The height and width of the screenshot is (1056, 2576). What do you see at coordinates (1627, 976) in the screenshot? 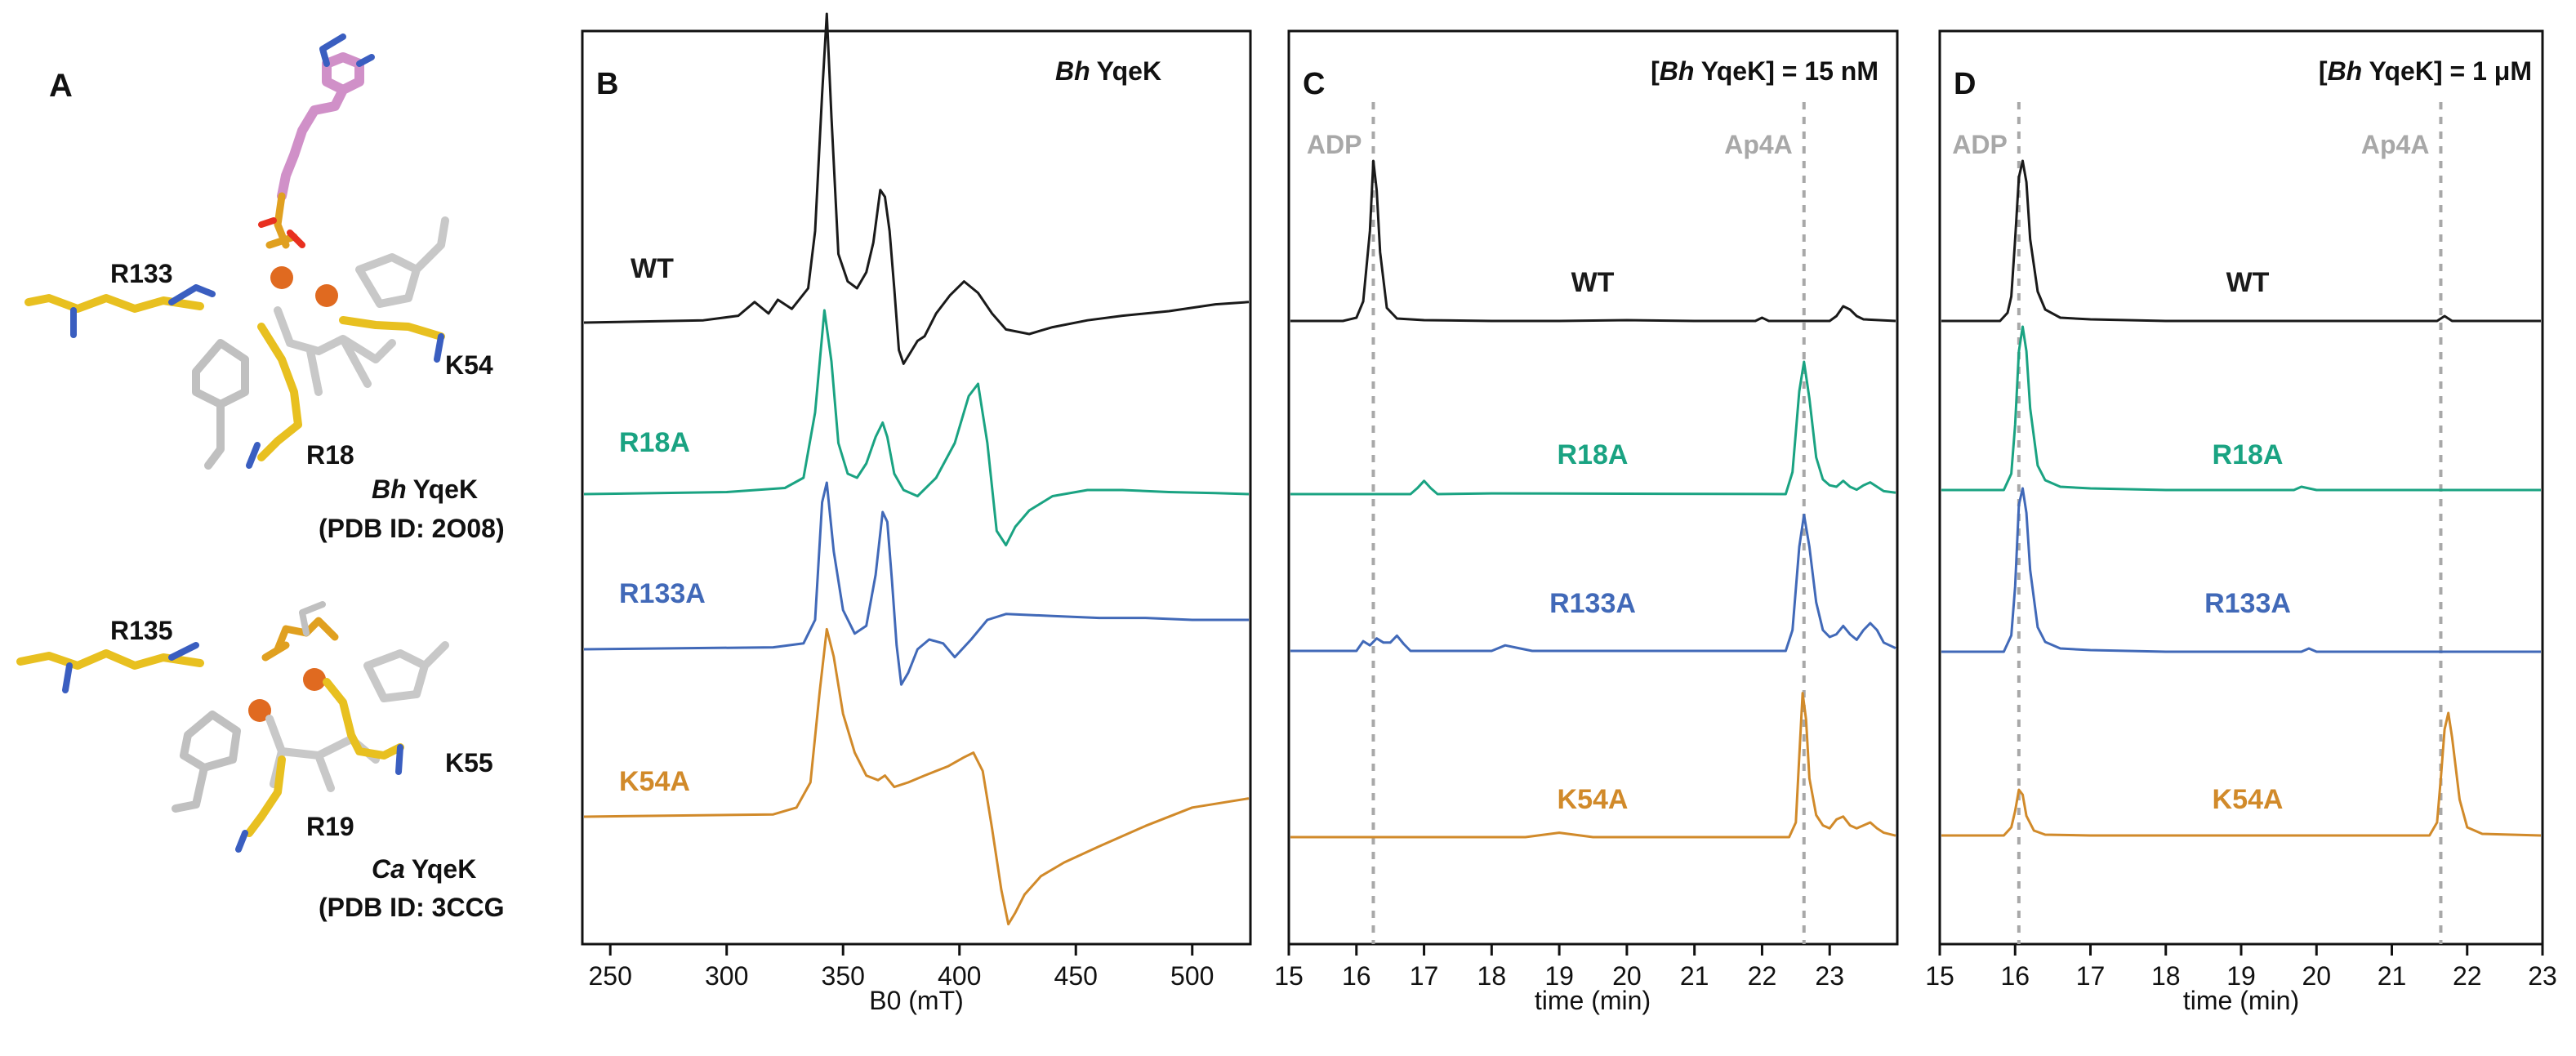
I see `x-tick-label: 20` at bounding box center [1627, 976].